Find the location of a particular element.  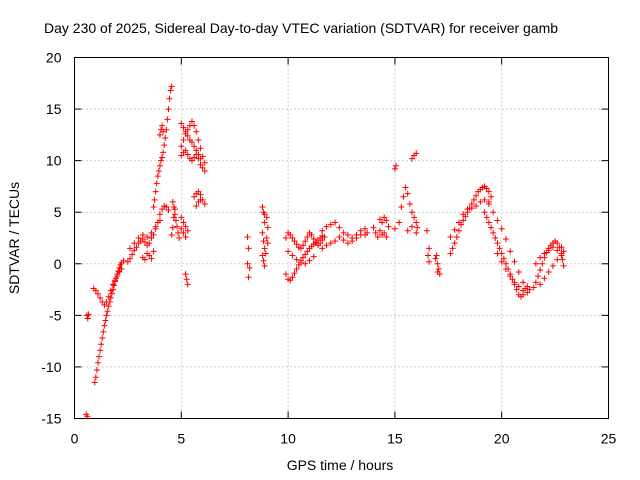

y-tick-label: -15 is located at coordinates (51, 419).